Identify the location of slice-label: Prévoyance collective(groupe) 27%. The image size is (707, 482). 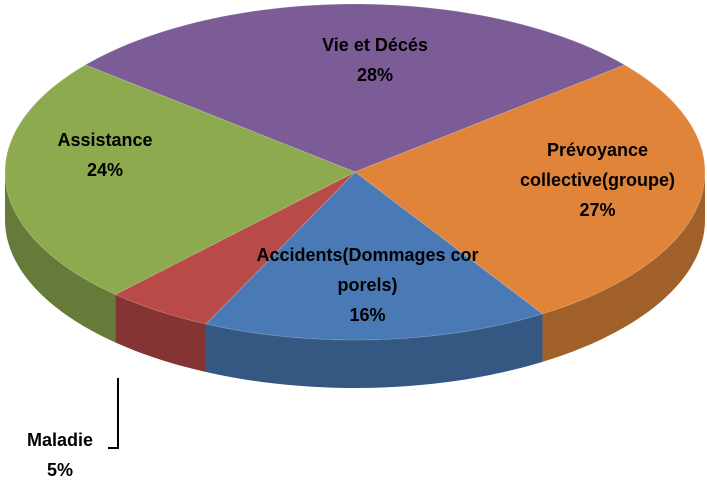
(597, 180).